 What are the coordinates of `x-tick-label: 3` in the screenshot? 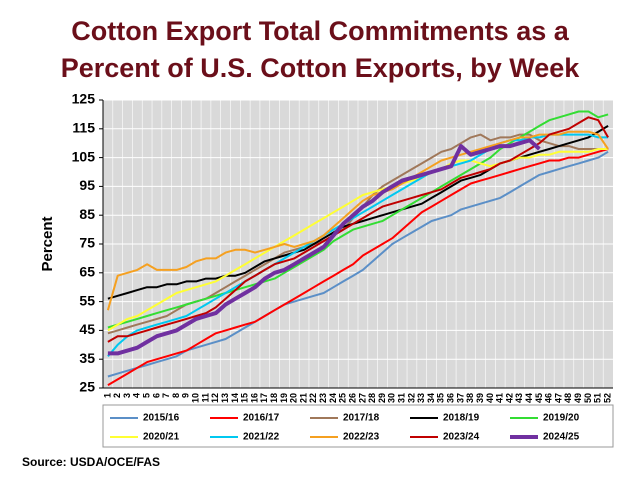 It's located at (127, 395).